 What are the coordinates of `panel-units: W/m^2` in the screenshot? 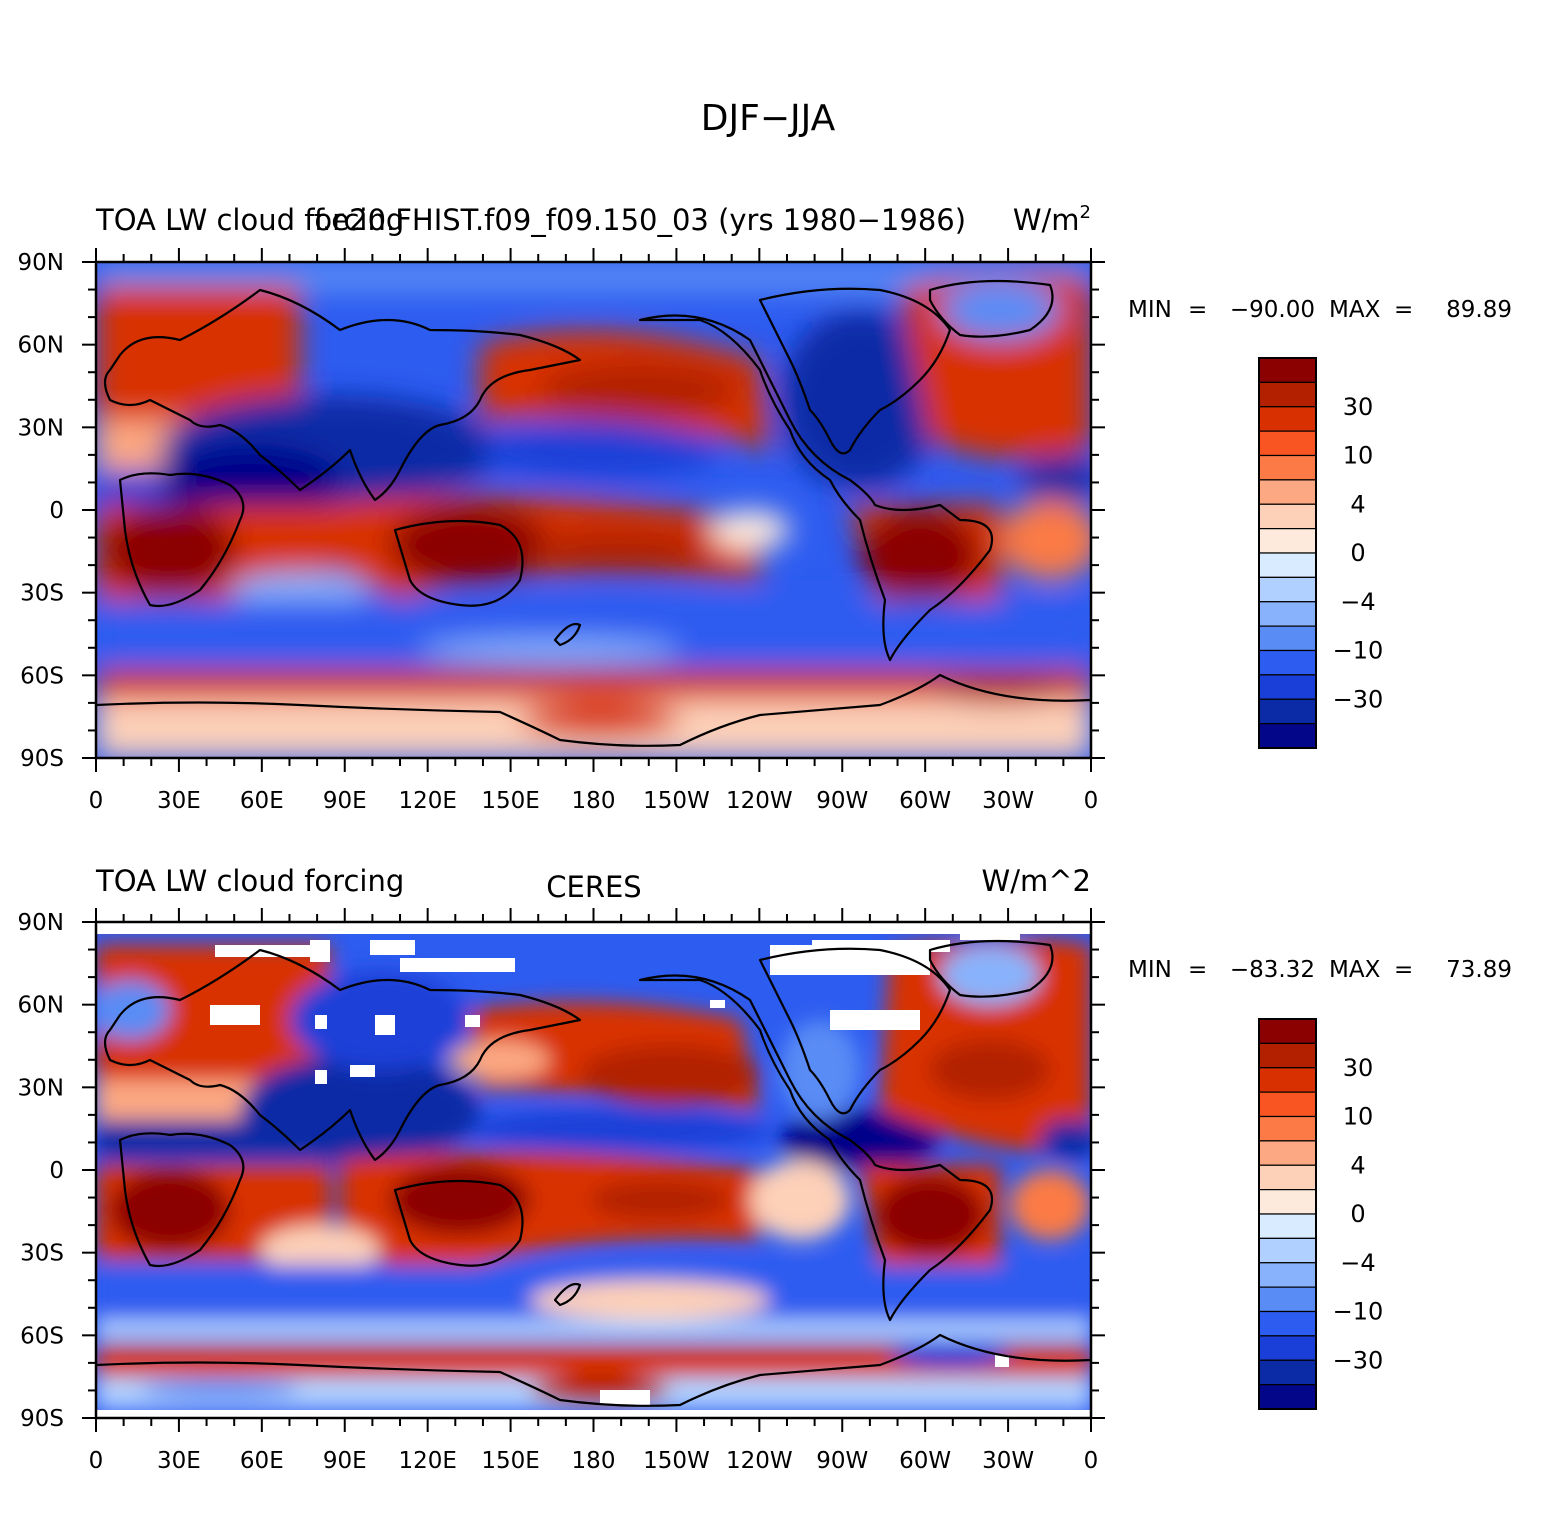 It's located at (1036, 881).